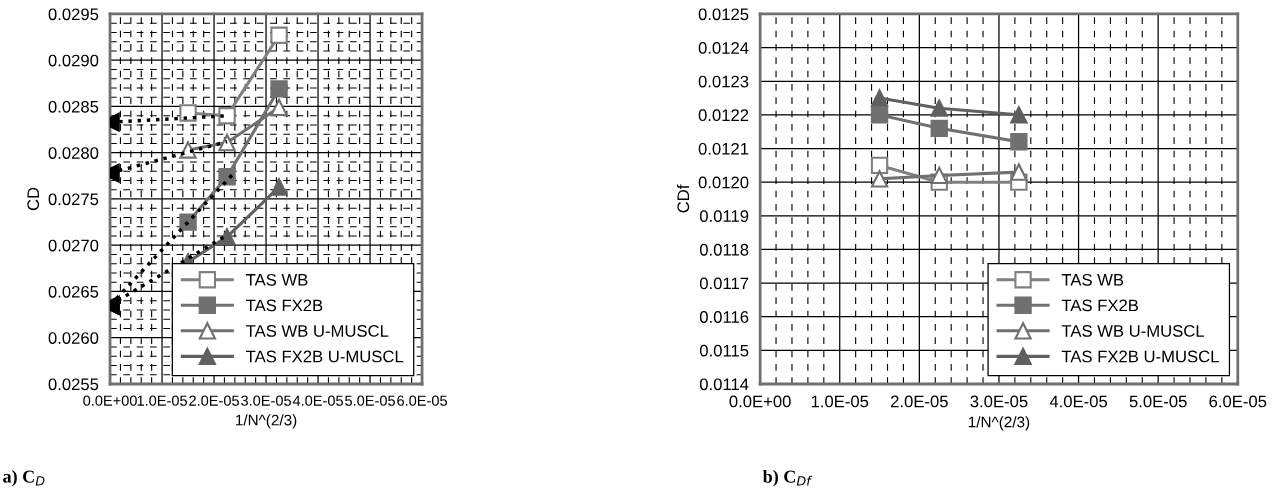 The height and width of the screenshot is (494, 1284). I want to click on y-tick-label: 0.0295, so click(73, 14).